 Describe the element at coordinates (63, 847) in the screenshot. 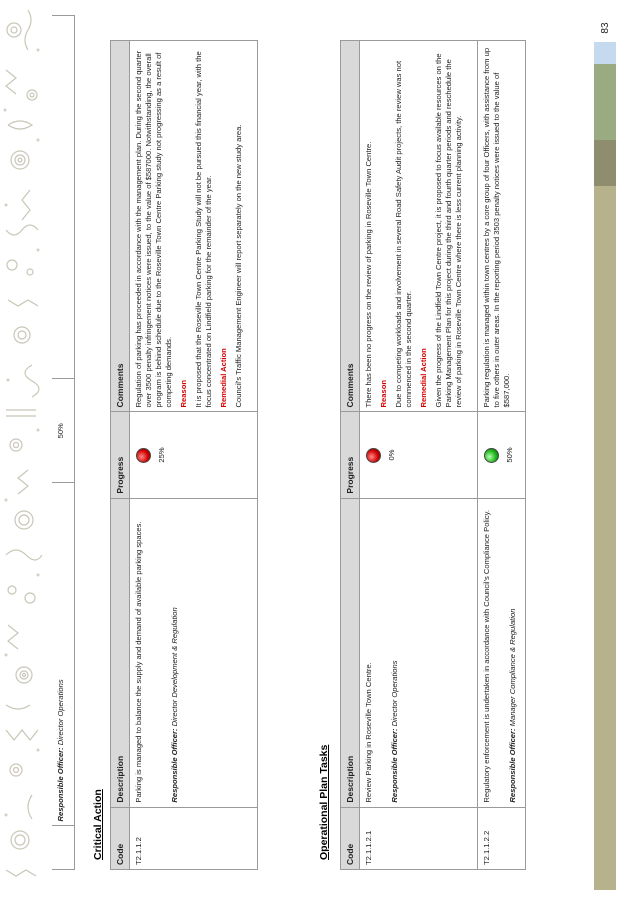

I see `code-cell` at that location.